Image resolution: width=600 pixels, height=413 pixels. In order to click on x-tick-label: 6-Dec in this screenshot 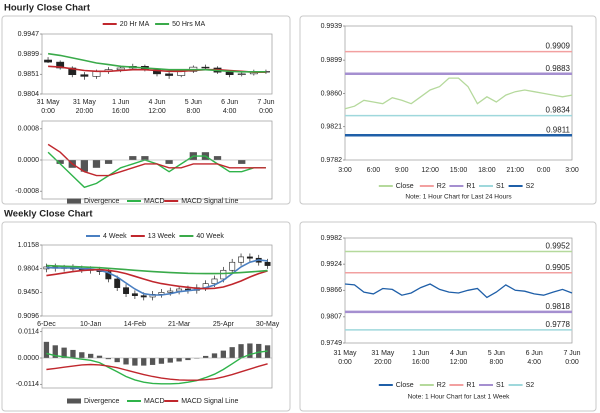, I will do `click(46, 324)`.